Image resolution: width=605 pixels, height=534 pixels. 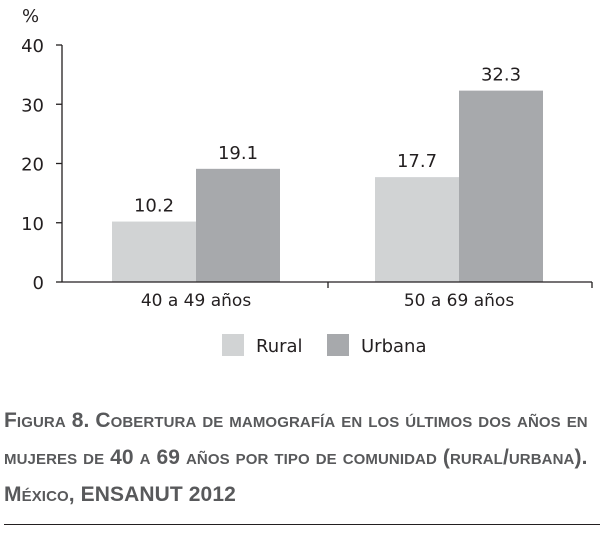 I want to click on x-category-label: 40 a 49 años, so click(x=196, y=301).